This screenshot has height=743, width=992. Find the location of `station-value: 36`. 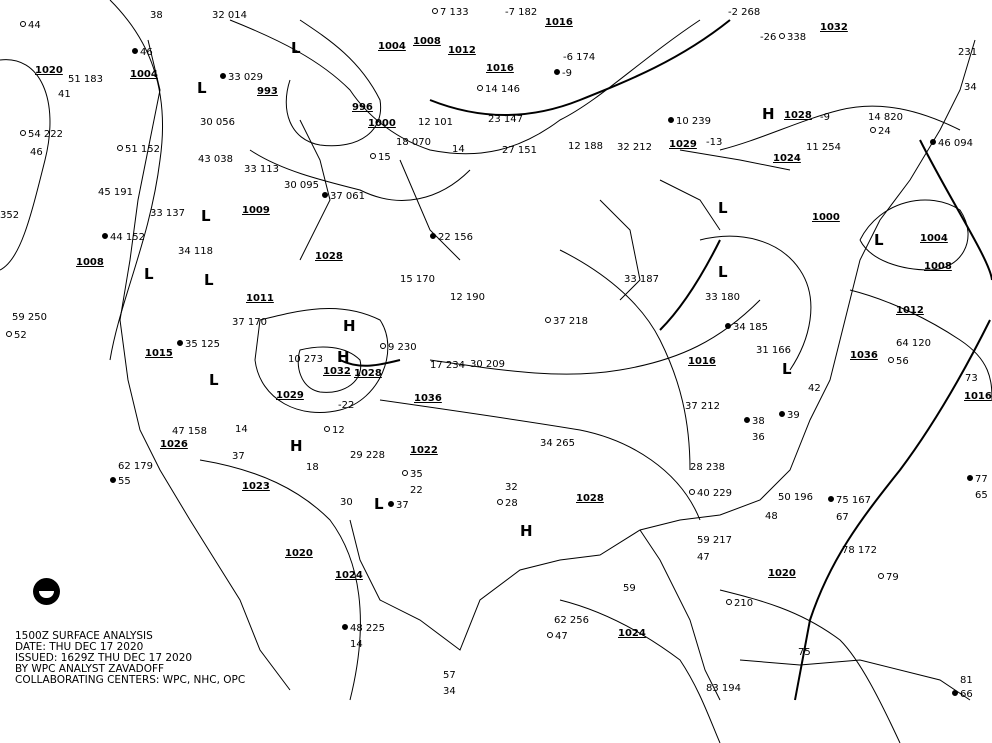

station-value: 36 is located at coordinates (758, 437).